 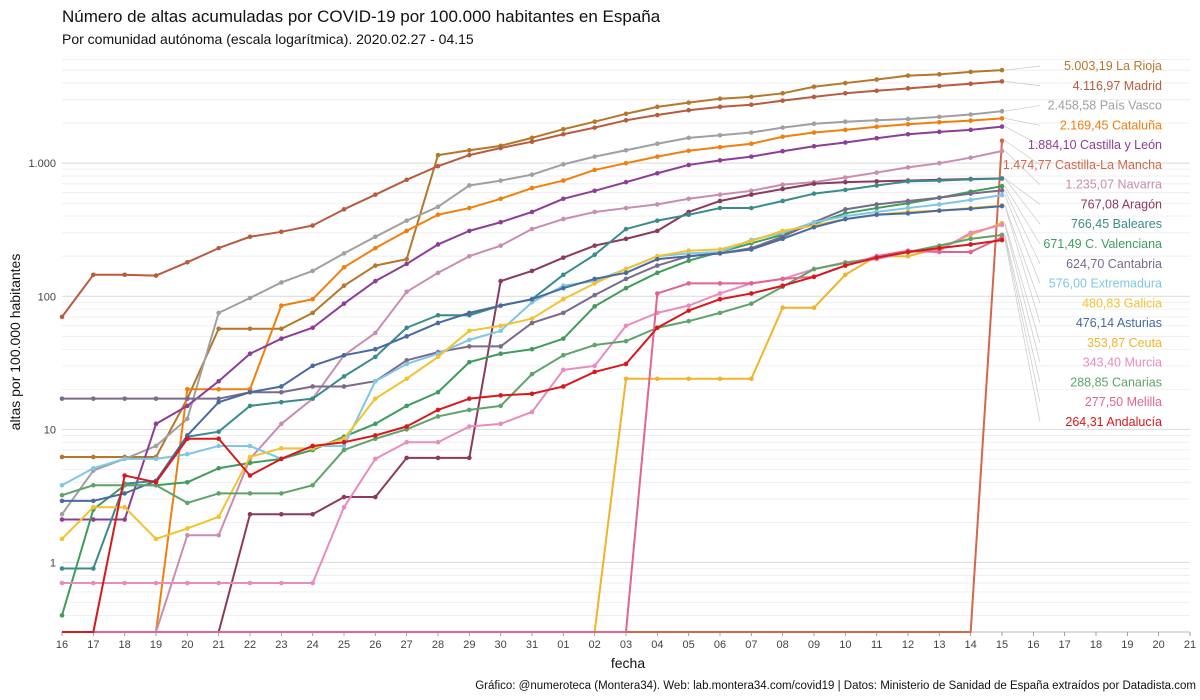 I want to click on x-tick-label: 28, so click(x=438, y=645).